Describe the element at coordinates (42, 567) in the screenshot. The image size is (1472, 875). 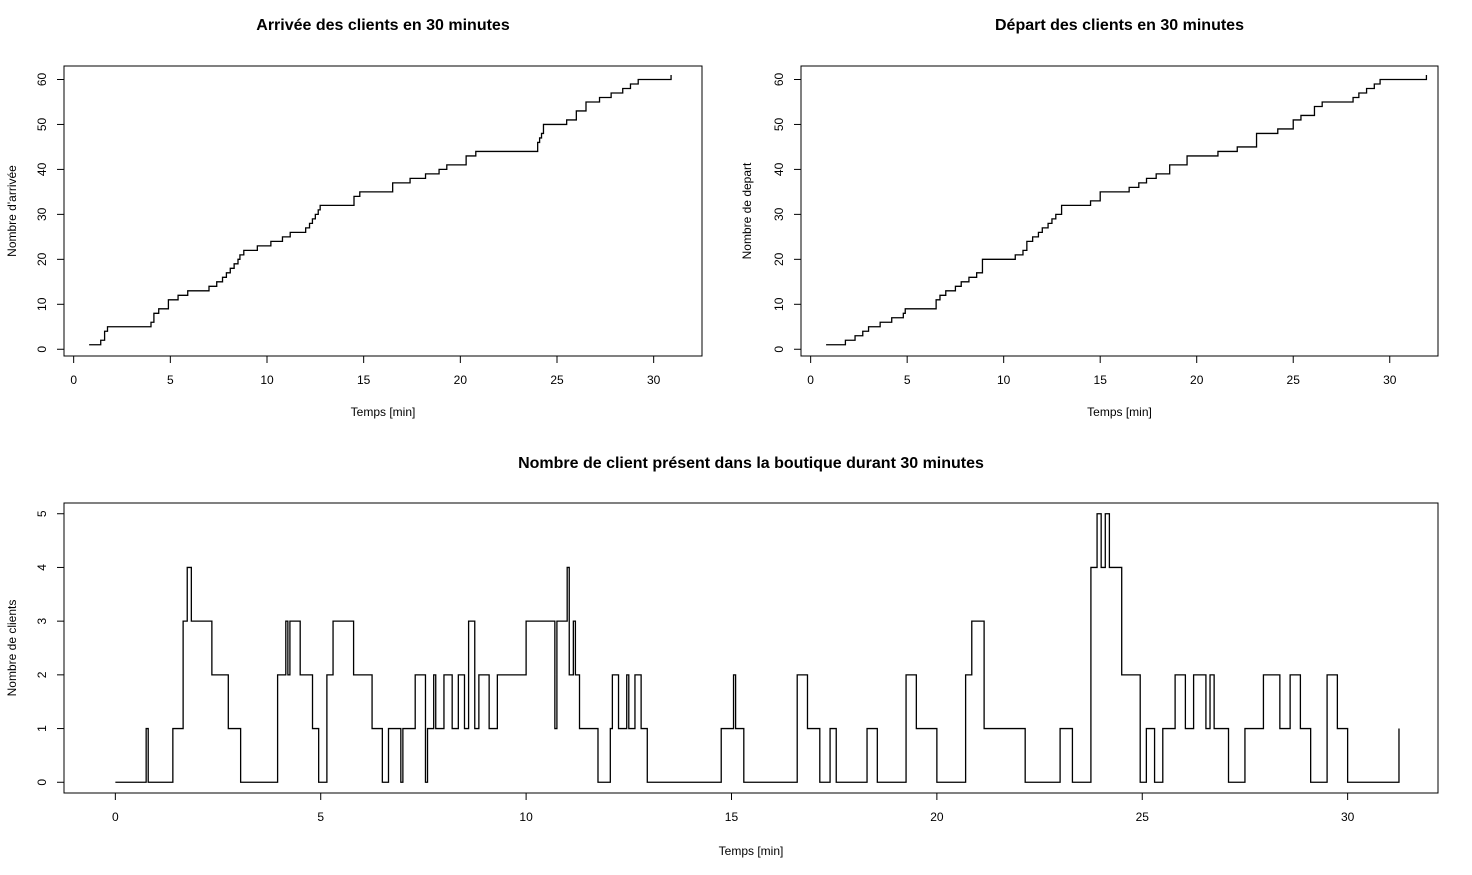
I see `y-tick-label: 4` at that location.